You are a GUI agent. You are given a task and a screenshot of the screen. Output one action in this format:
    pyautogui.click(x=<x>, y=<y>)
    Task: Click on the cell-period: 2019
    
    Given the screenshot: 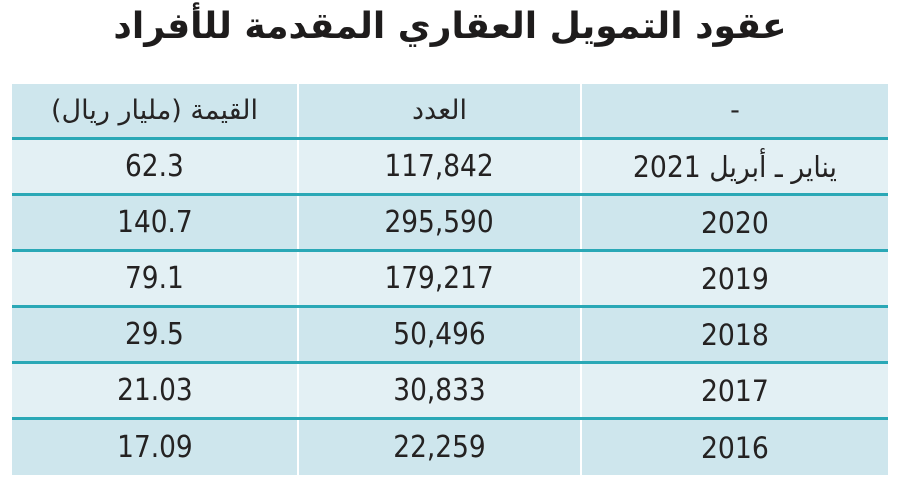 What is the action you would take?
    pyautogui.click(x=735, y=278)
    